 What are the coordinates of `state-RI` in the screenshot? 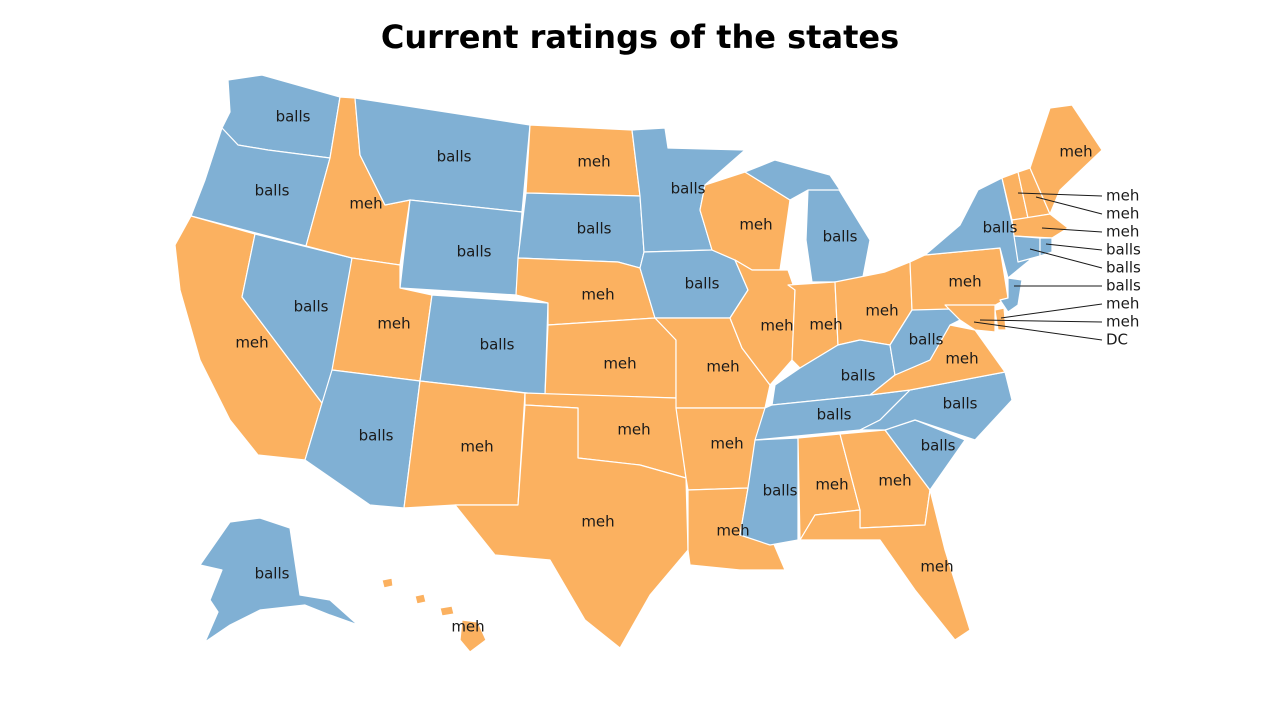 It's located at (1046, 247).